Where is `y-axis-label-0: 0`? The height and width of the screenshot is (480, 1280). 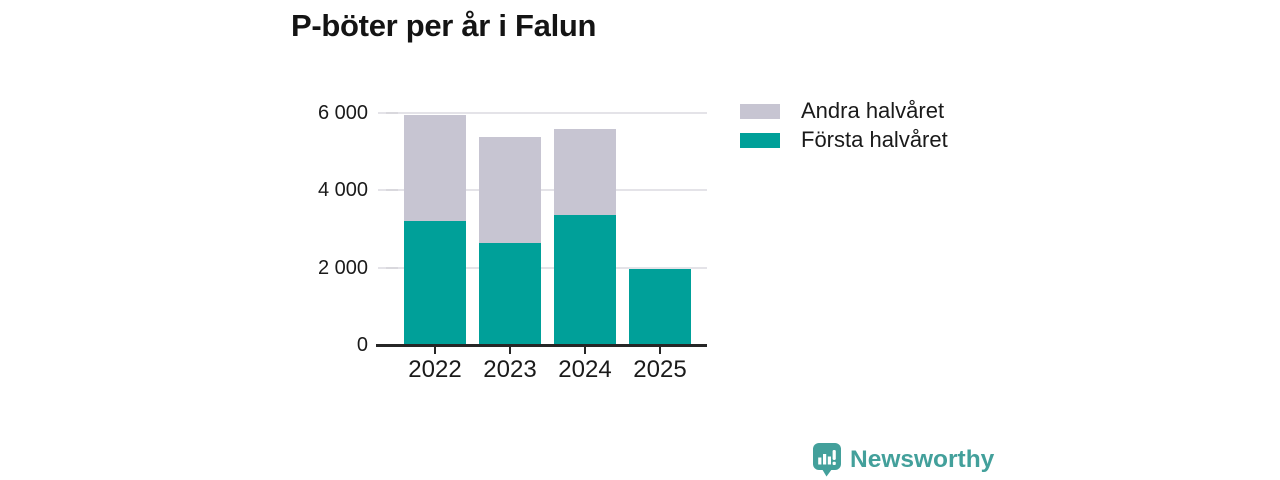
y-axis-label-0: 0 is located at coordinates (362, 345).